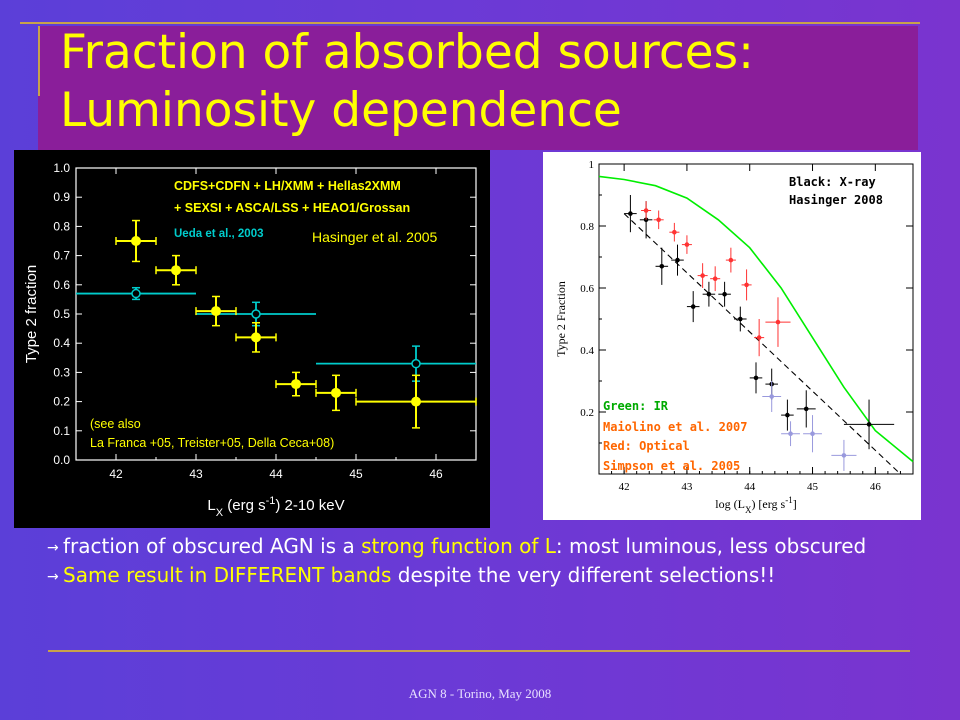 The width and height of the screenshot is (960, 720). I want to click on ir-curve, so click(756, 319).